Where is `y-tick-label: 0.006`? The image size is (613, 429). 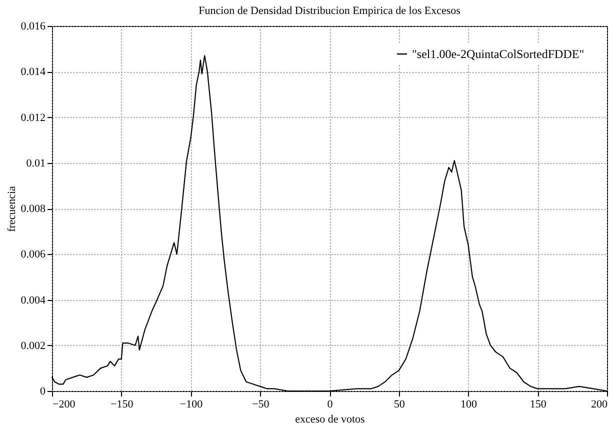
y-tick-label: 0.006 is located at coordinates (33, 254).